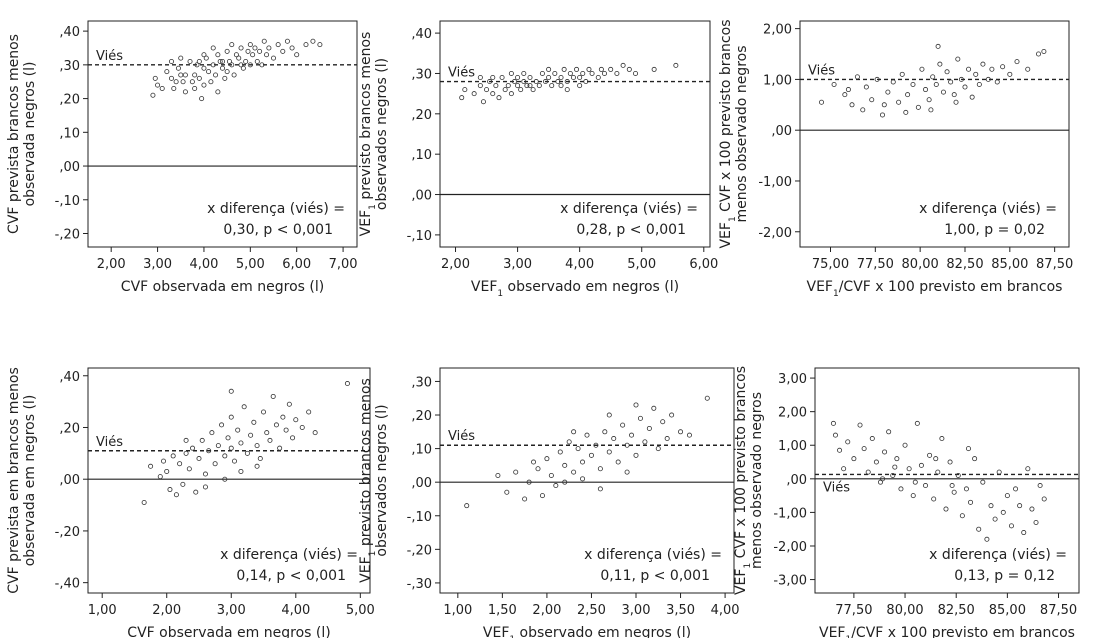 This screenshot has width=1096, height=638. What do you see at coordinates (421, 416) in the screenshot?
I see `y-tick-label: ,20` at bounding box center [421, 416].